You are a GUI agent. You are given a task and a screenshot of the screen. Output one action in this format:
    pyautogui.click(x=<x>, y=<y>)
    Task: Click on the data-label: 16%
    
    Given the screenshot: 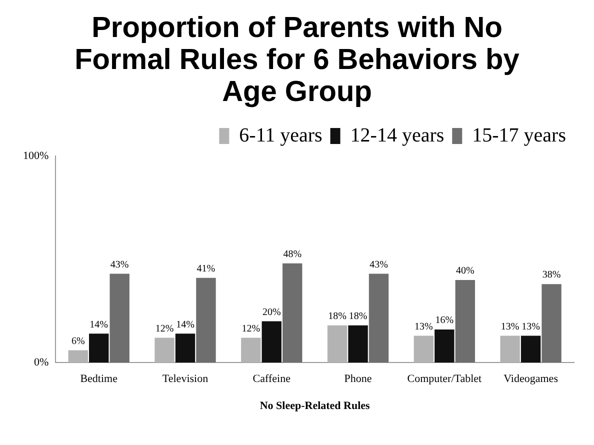 What is the action you would take?
    pyautogui.click(x=444, y=320)
    